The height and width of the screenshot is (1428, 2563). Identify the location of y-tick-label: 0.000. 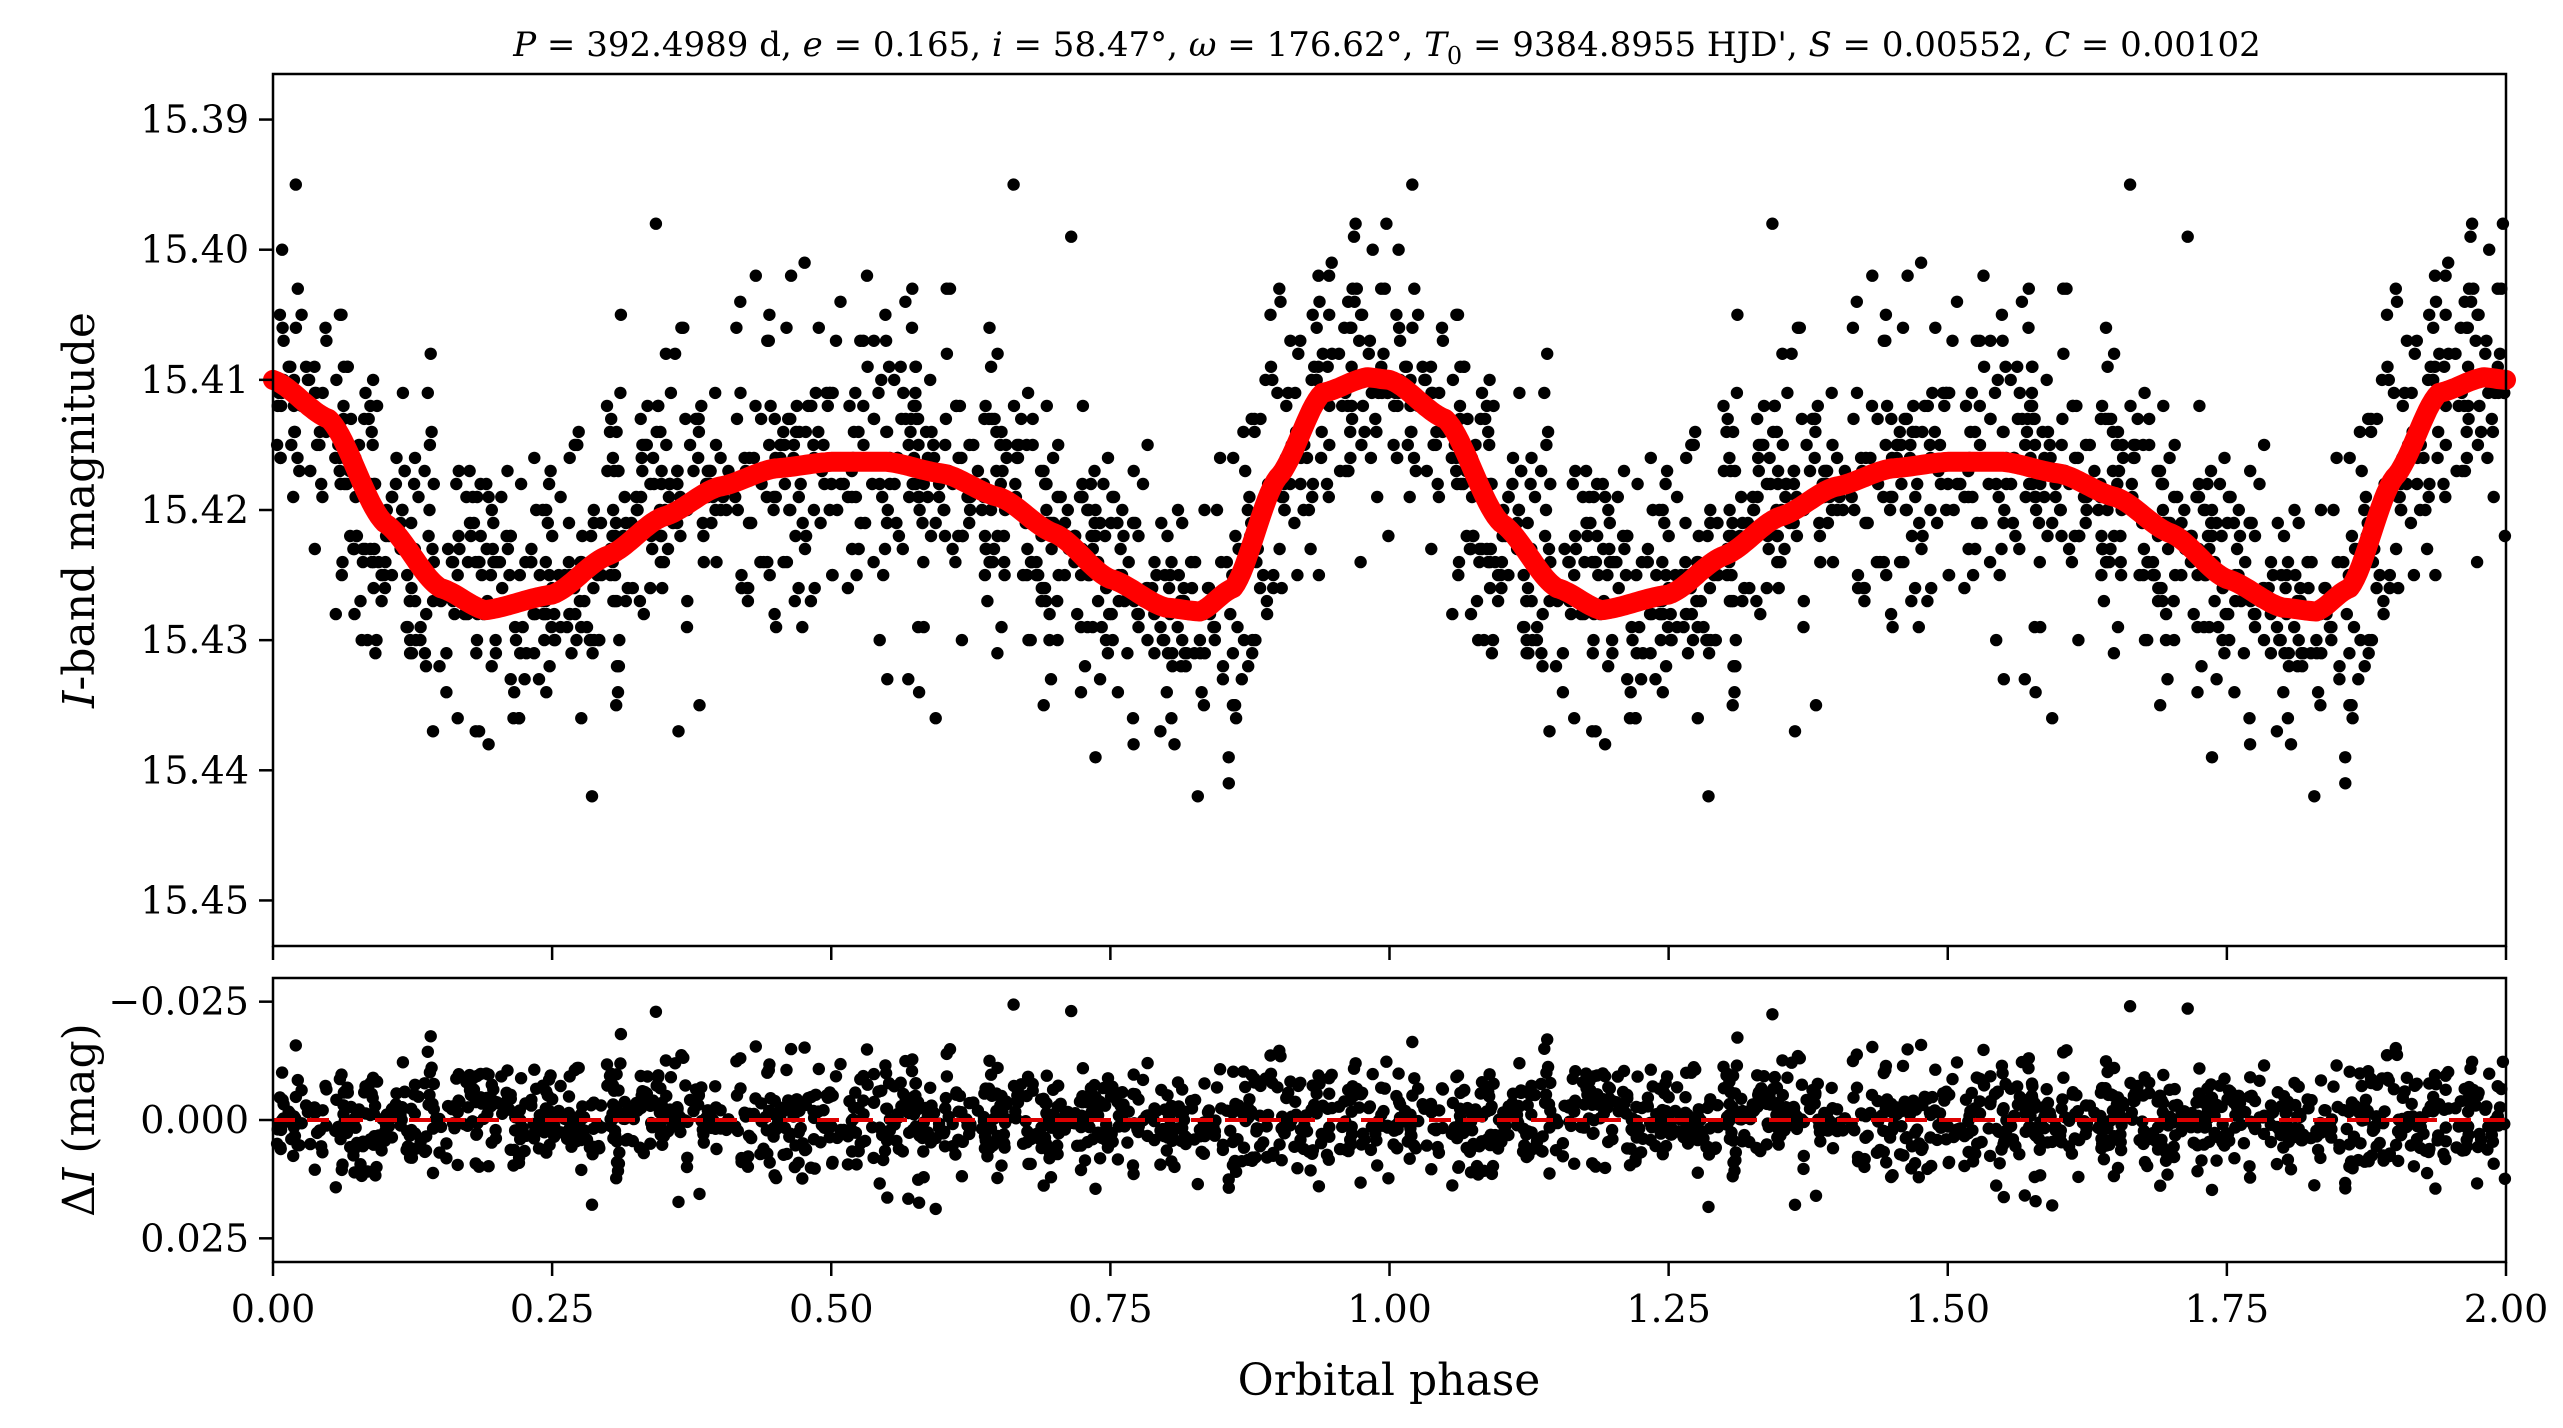
(194, 1120).